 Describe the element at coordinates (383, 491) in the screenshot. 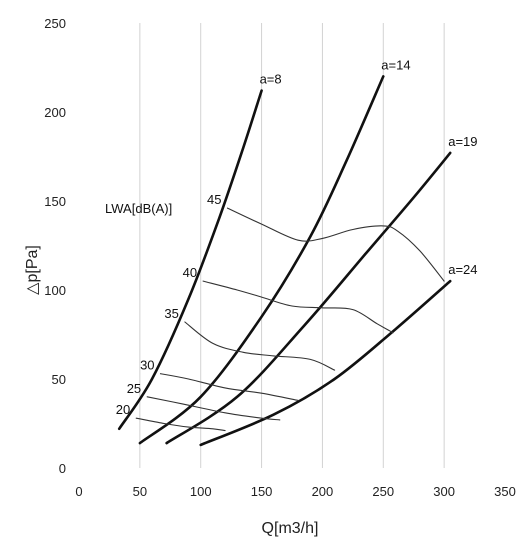

I see `x-tick-label: 250` at that location.